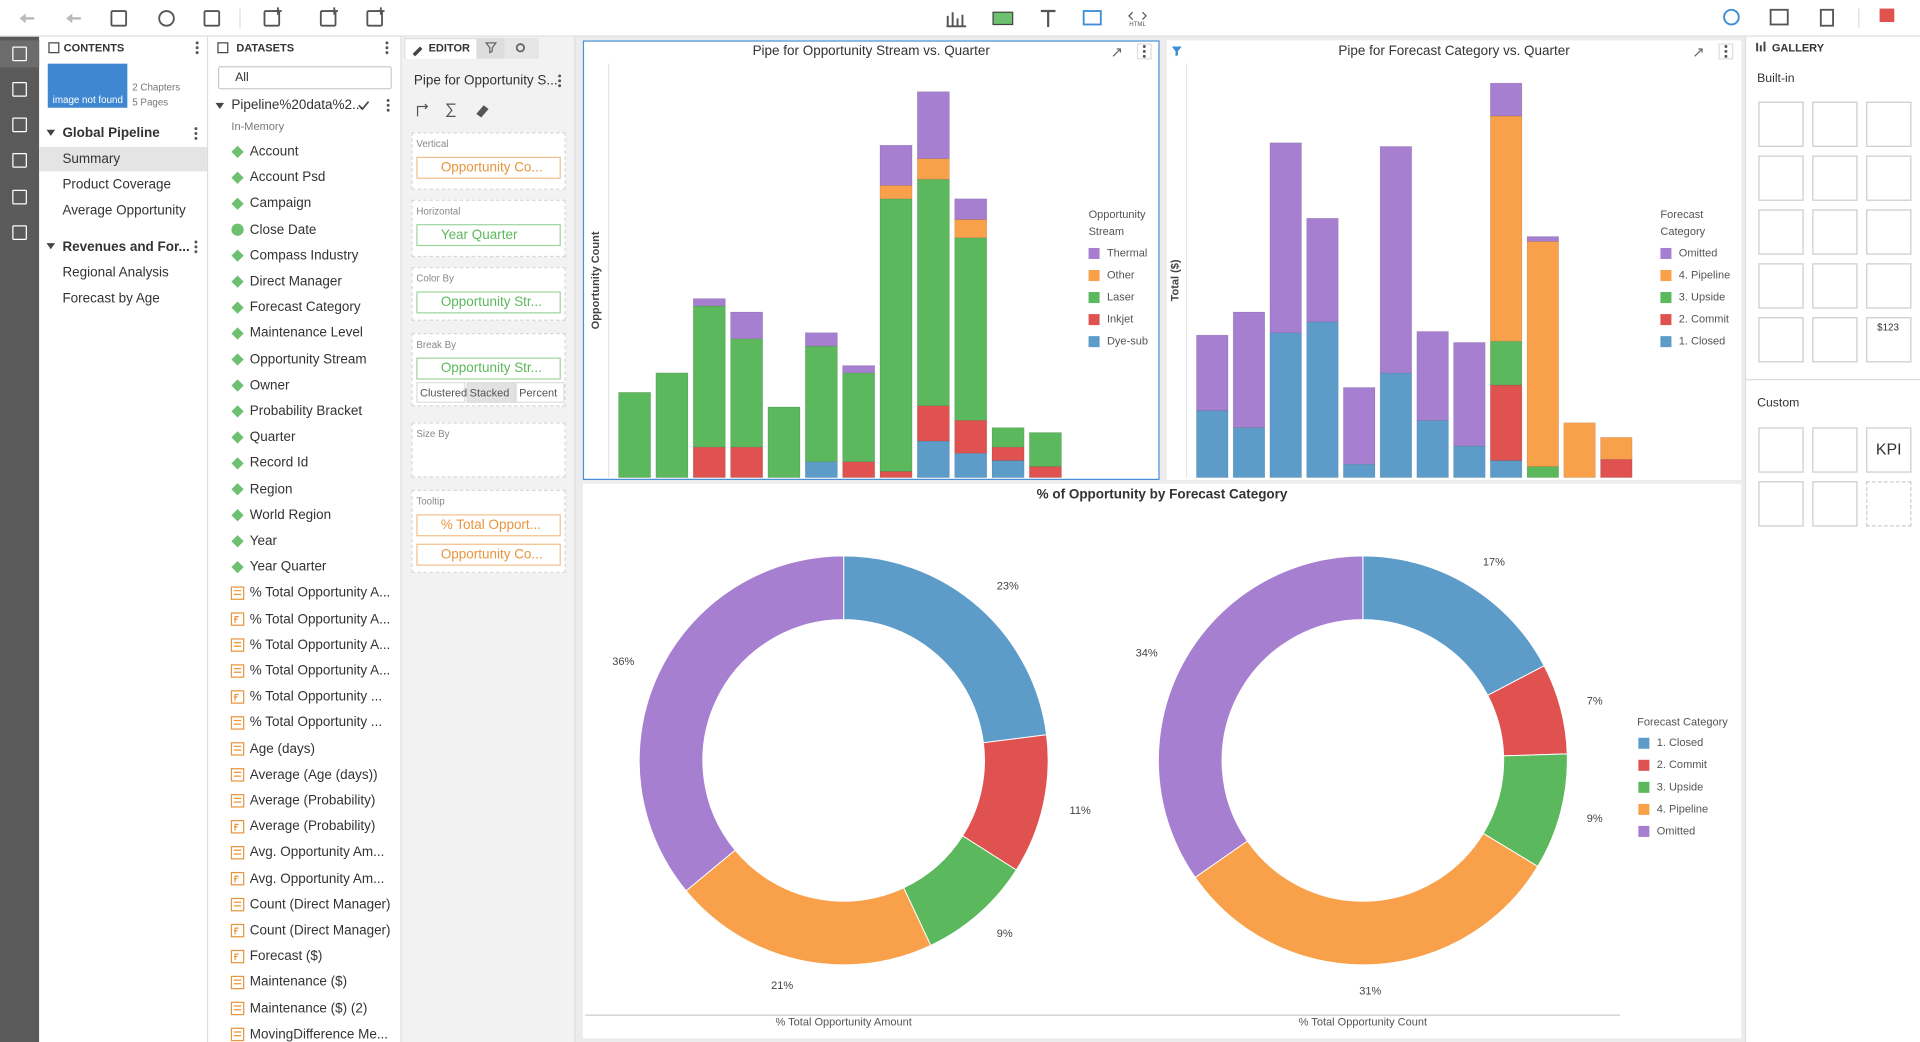 The height and width of the screenshot is (1042, 1920). Describe the element at coordinates (91, 159) in the screenshot. I see `page-name: Summary` at that location.